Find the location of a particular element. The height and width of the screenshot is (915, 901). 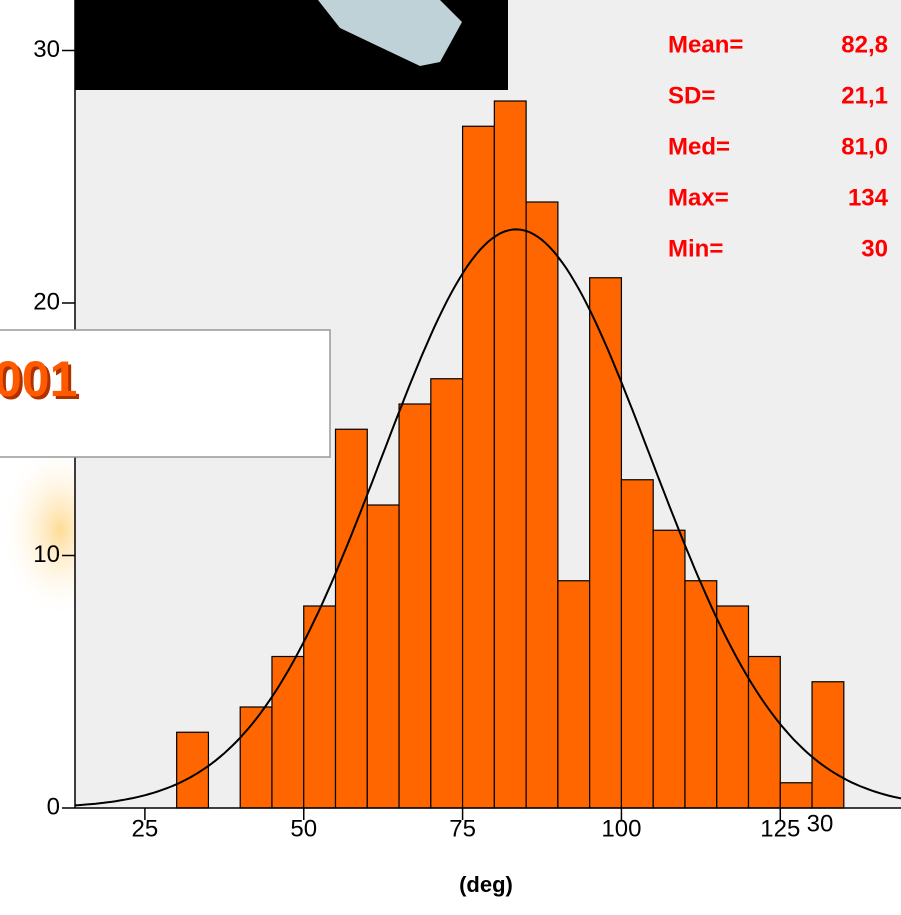

x-tick-label: 100 is located at coordinates (621, 828).